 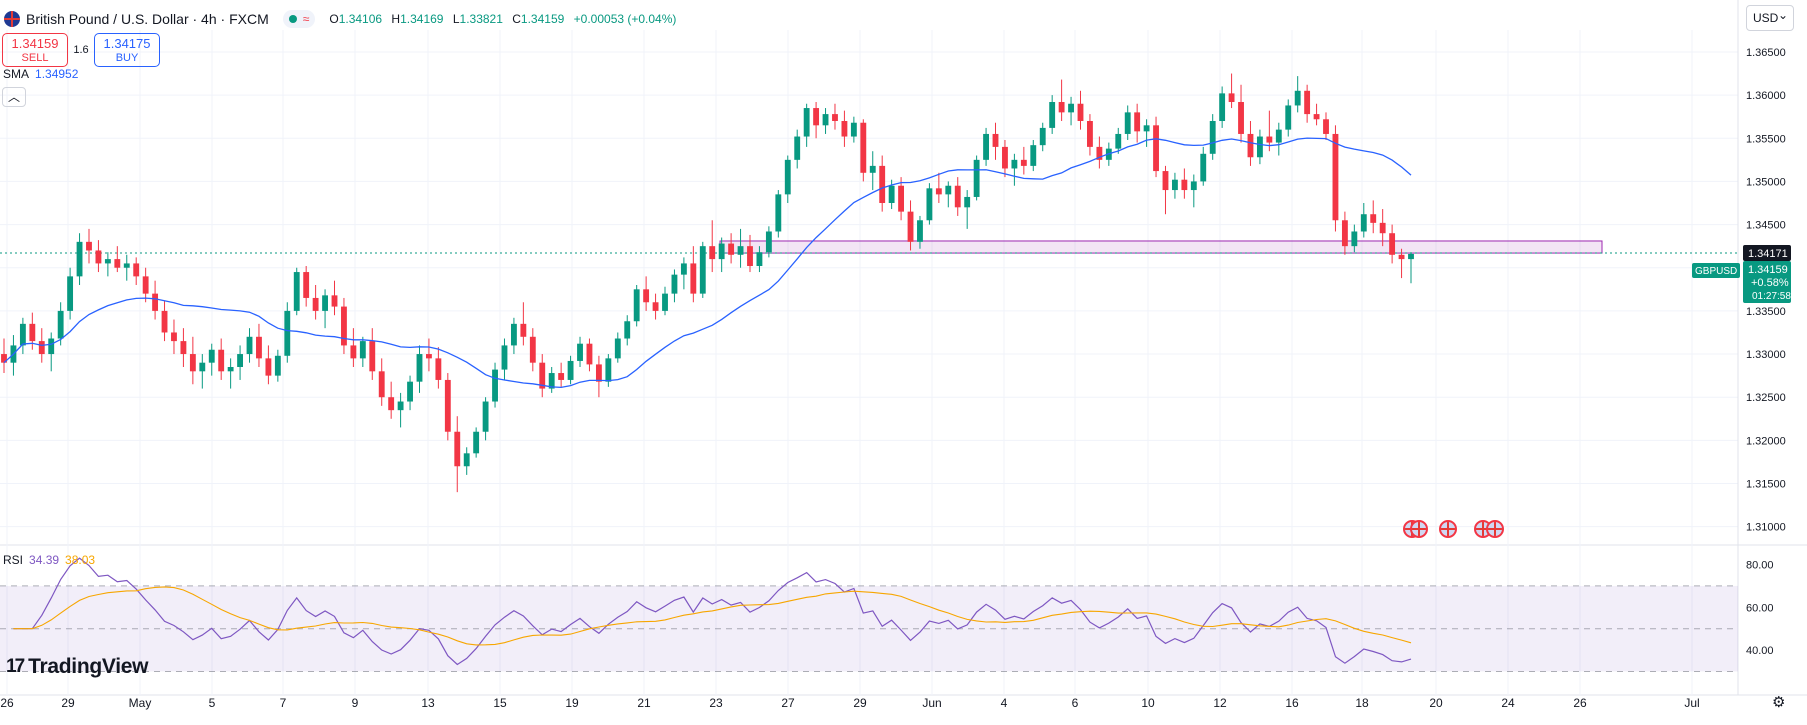 I want to click on sma-legend: SMA 1.34952, so click(x=41, y=74).